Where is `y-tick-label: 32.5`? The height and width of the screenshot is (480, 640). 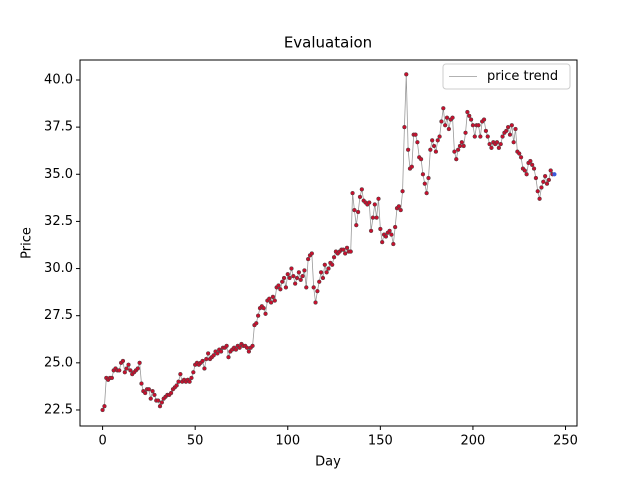
y-tick-label: 32.5 is located at coordinates (58, 221).